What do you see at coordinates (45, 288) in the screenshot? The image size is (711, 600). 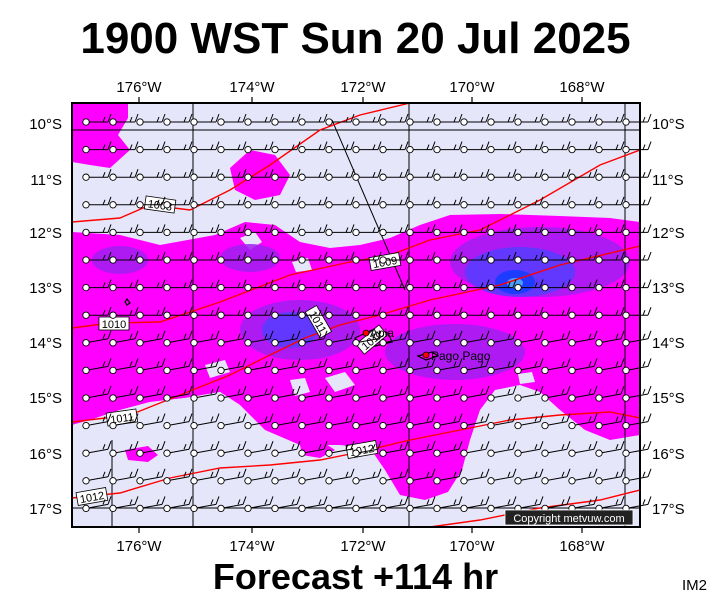 I see `lat-label: 13°S` at bounding box center [45, 288].